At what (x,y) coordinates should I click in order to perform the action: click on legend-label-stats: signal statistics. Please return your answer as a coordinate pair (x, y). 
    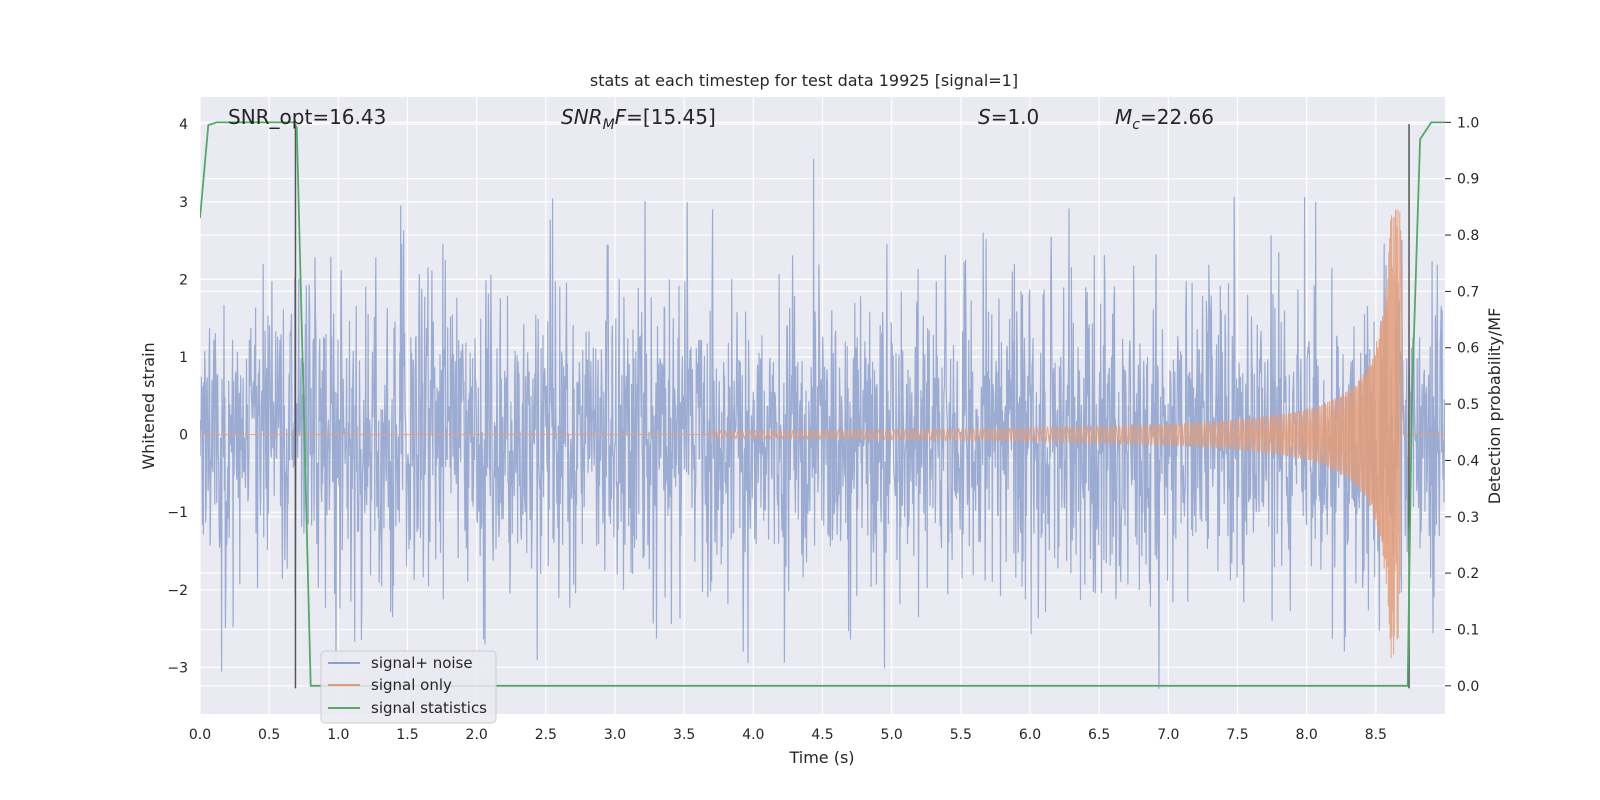
    Looking at the image, I should click on (429, 708).